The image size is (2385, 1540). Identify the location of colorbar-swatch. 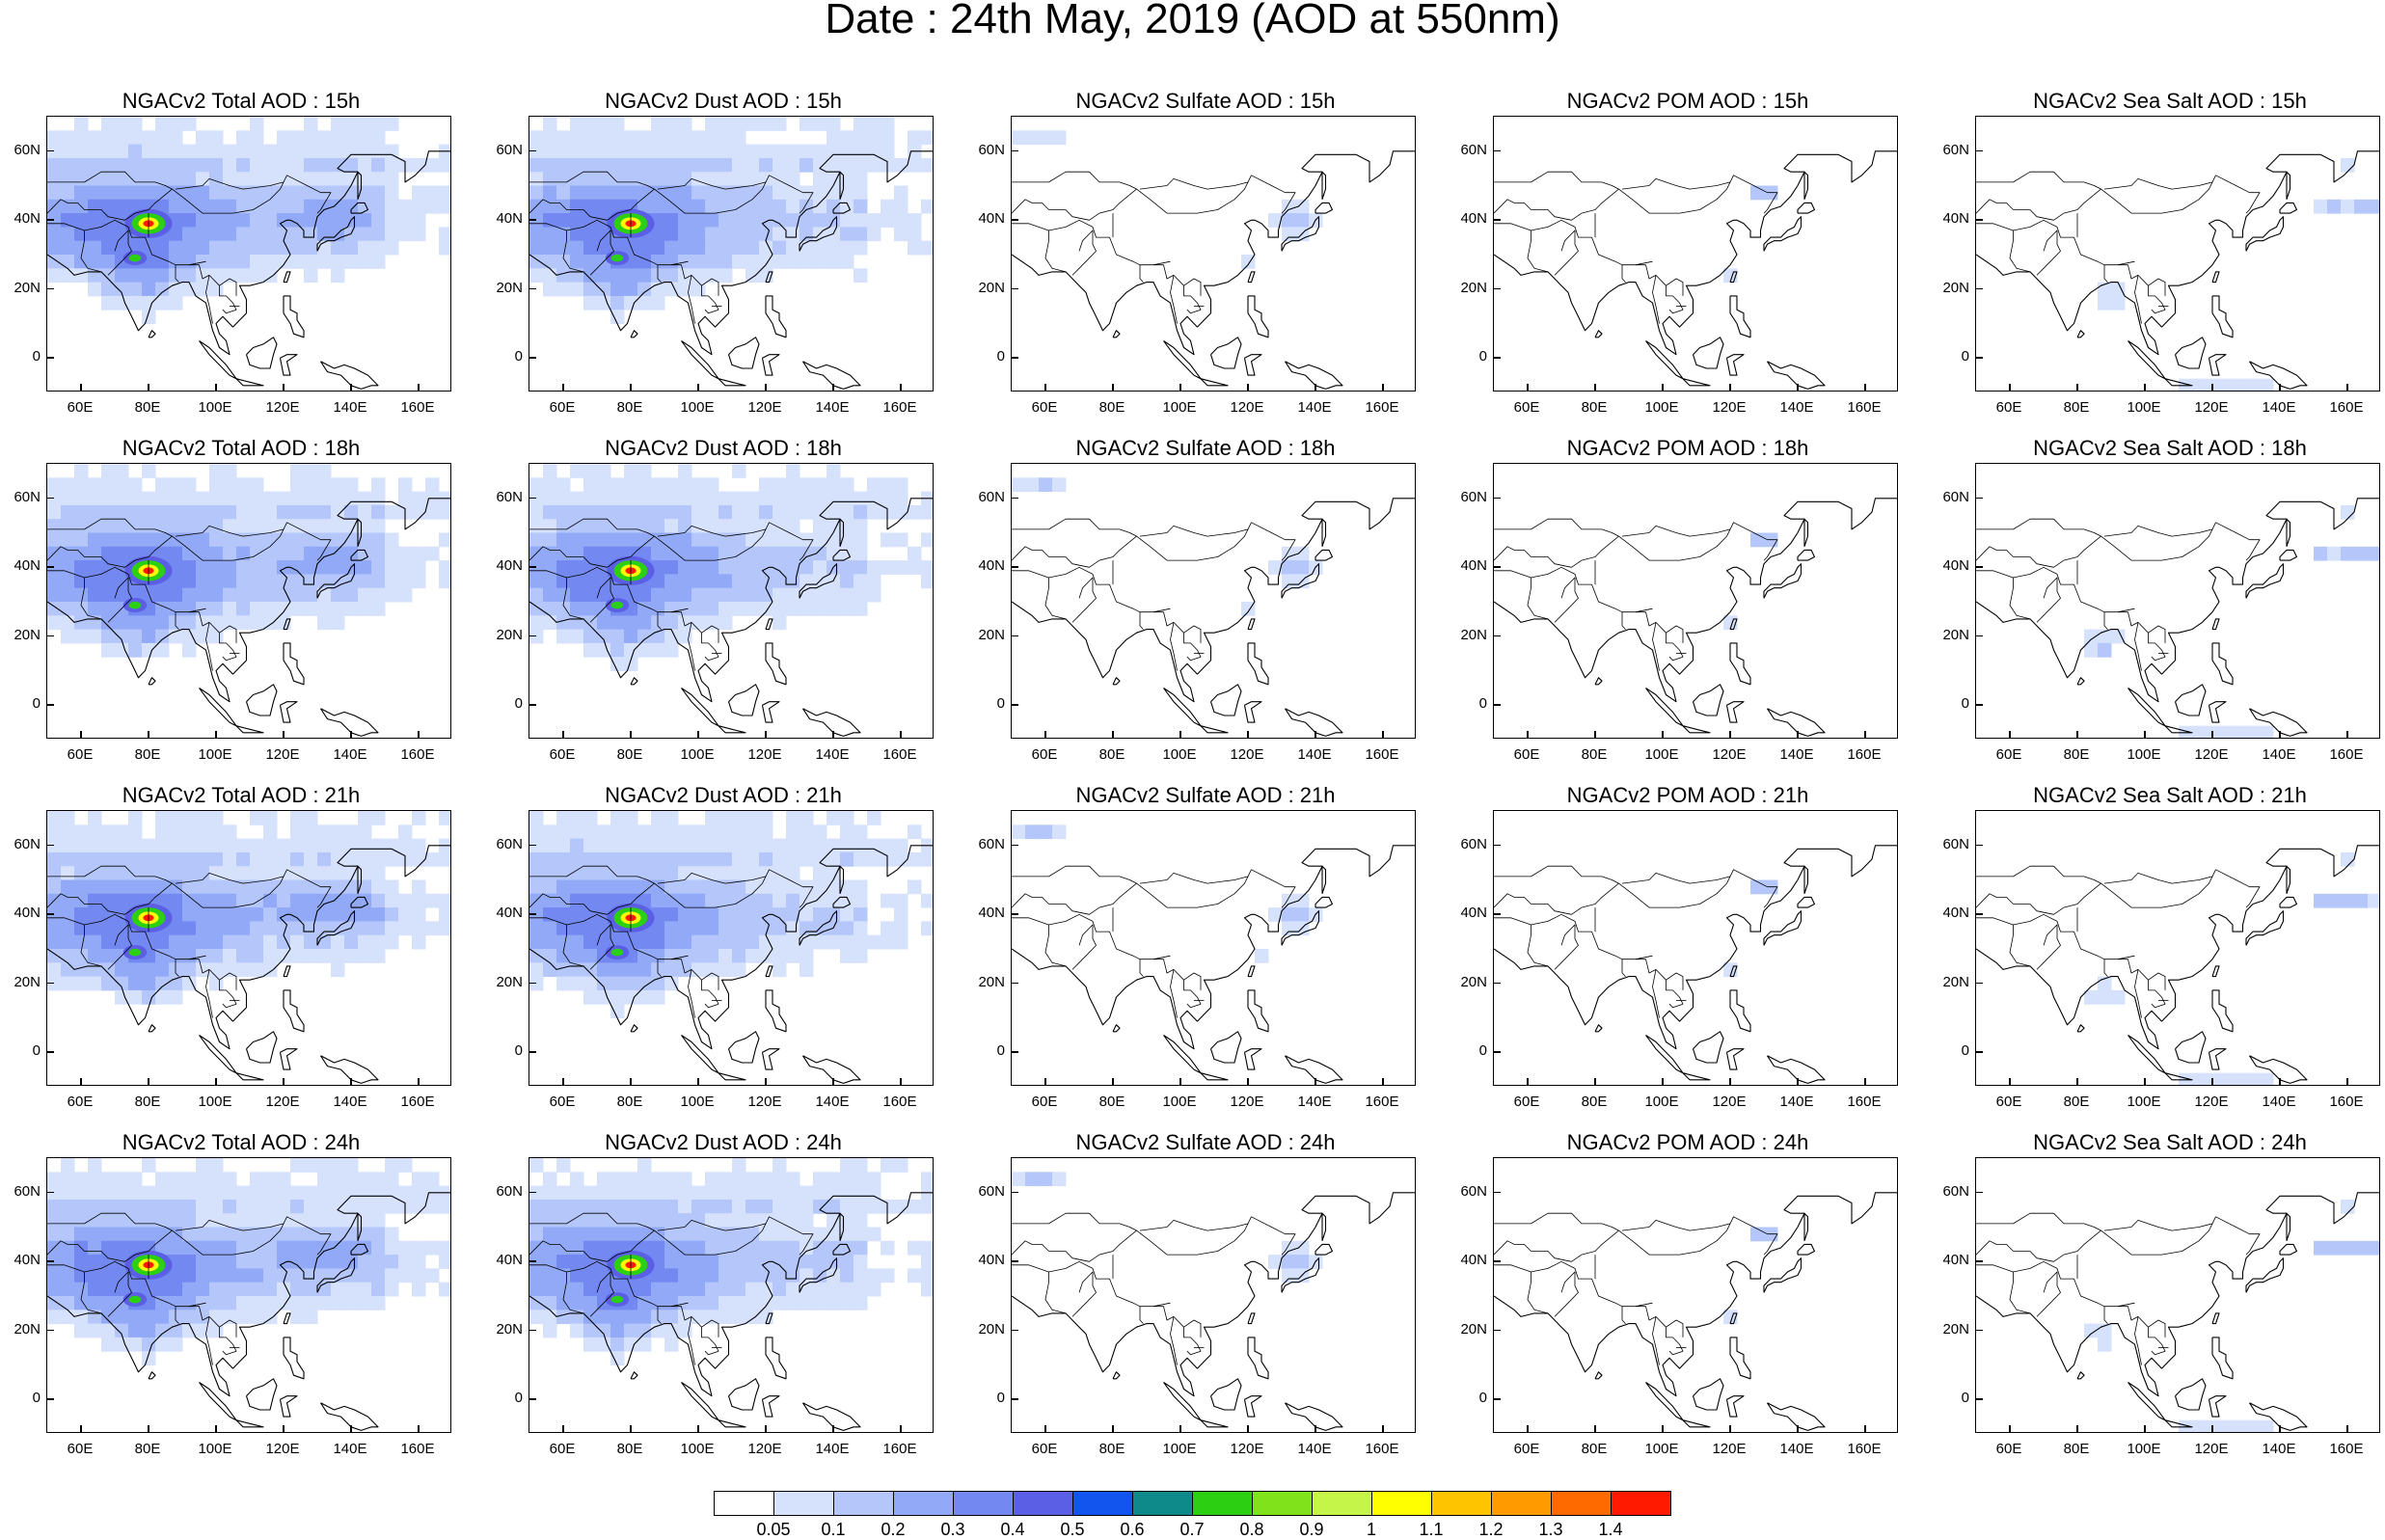
(983, 1503).